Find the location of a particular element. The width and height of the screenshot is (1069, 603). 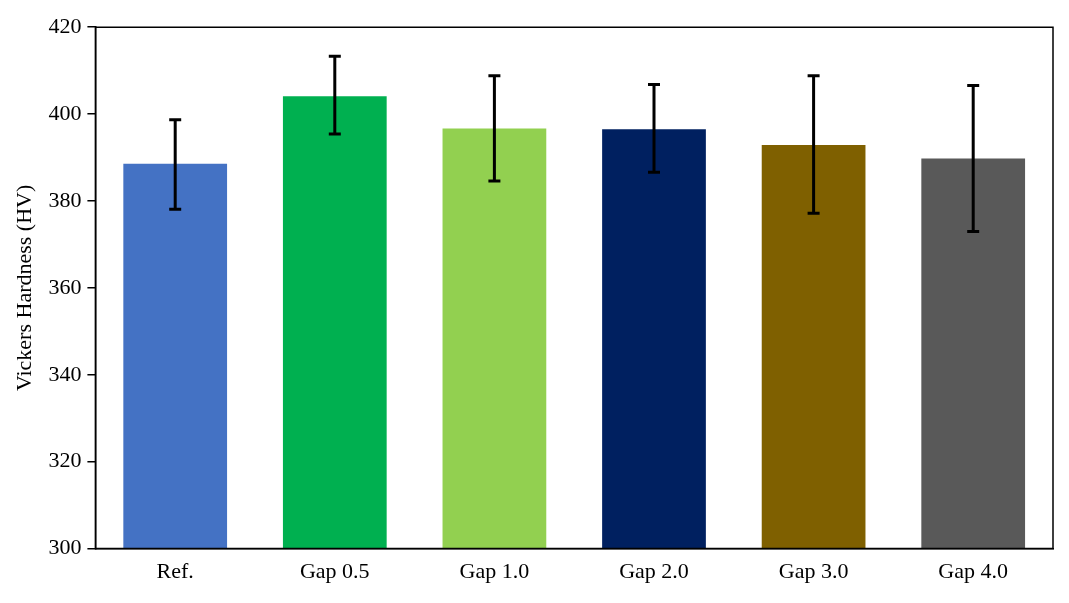

x-tick-label: Gap 1.0 is located at coordinates (494, 570).